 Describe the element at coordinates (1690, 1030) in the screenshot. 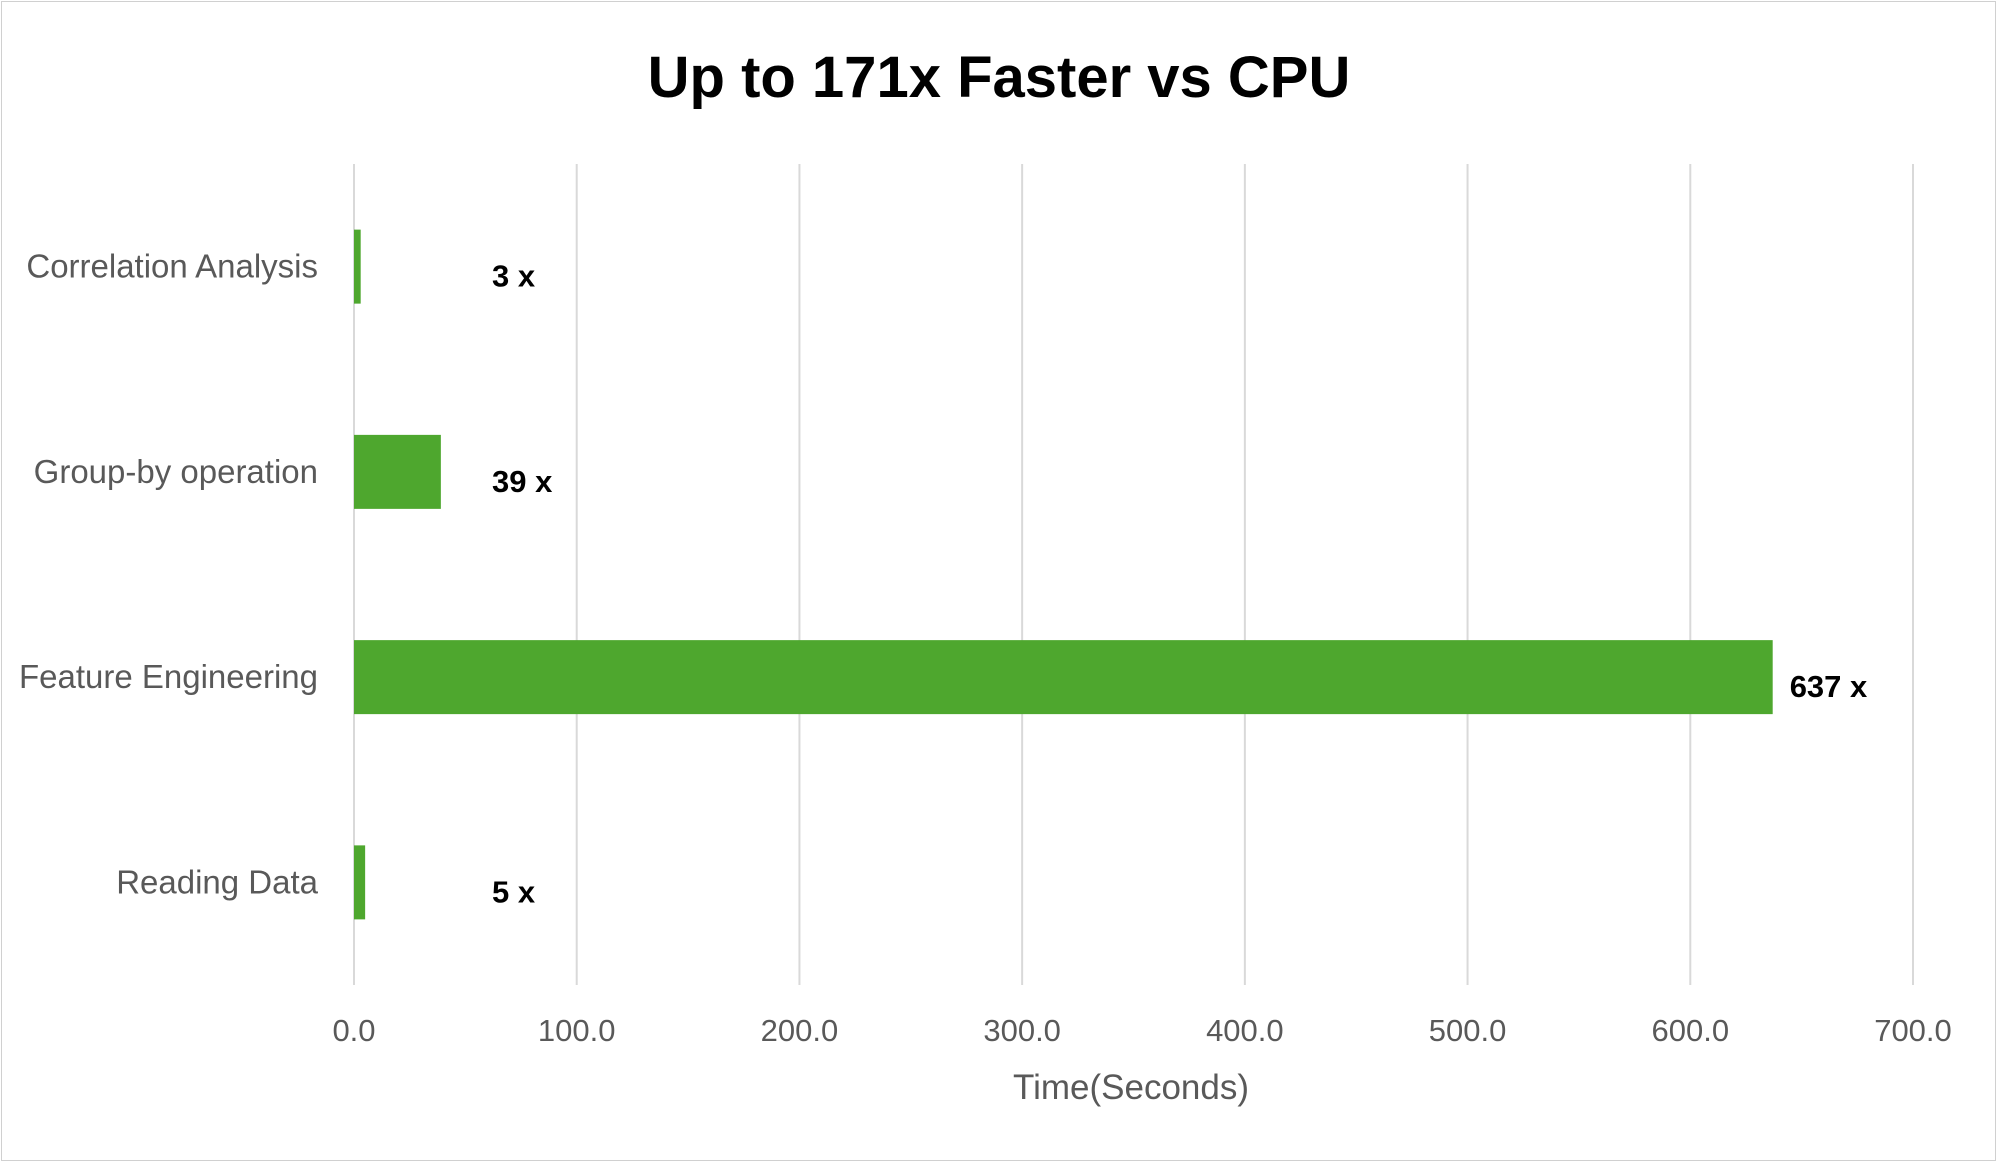

I see `x-tick-label-6: 600.0` at that location.